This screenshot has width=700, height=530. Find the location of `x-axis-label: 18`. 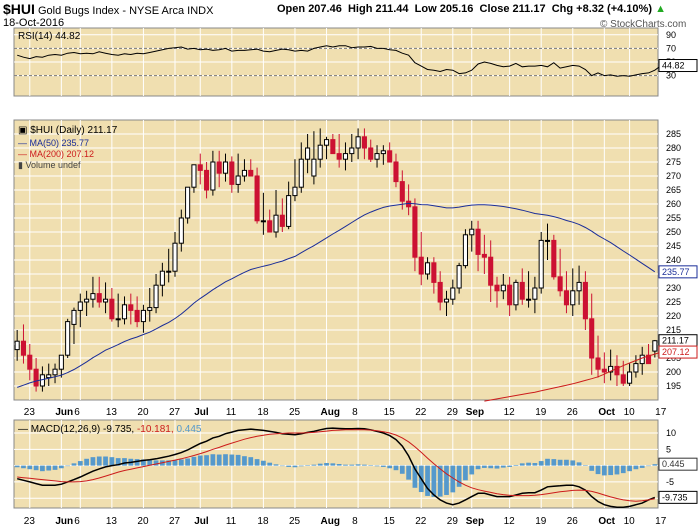

x-axis-label: 18 is located at coordinates (263, 412).